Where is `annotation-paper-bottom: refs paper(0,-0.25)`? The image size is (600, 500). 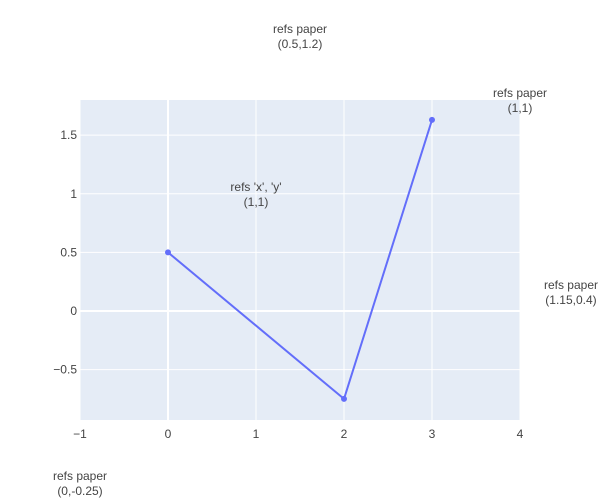 annotation-paper-bottom: refs paper(0,-0.25) is located at coordinates (80, 483).